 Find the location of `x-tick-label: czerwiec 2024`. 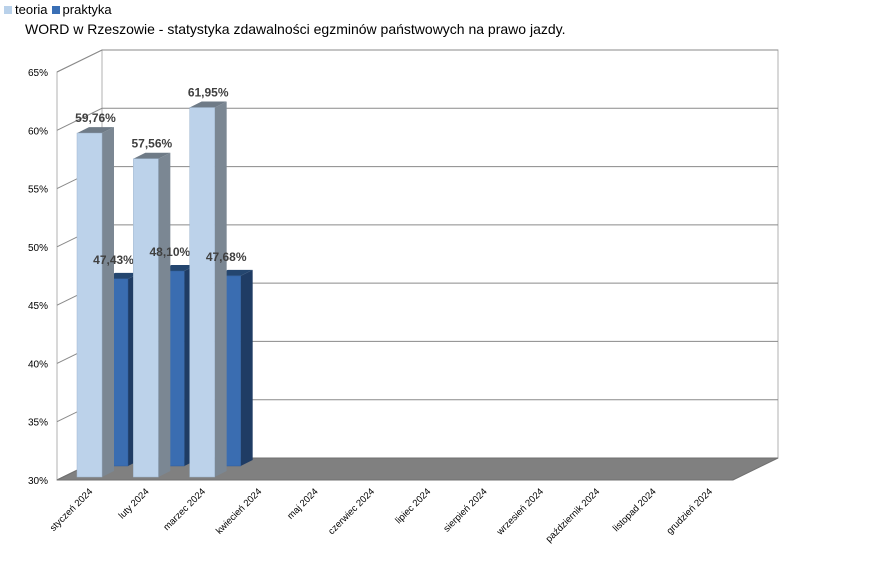

x-tick-label: czerwiec 2024 is located at coordinates (351, 511).